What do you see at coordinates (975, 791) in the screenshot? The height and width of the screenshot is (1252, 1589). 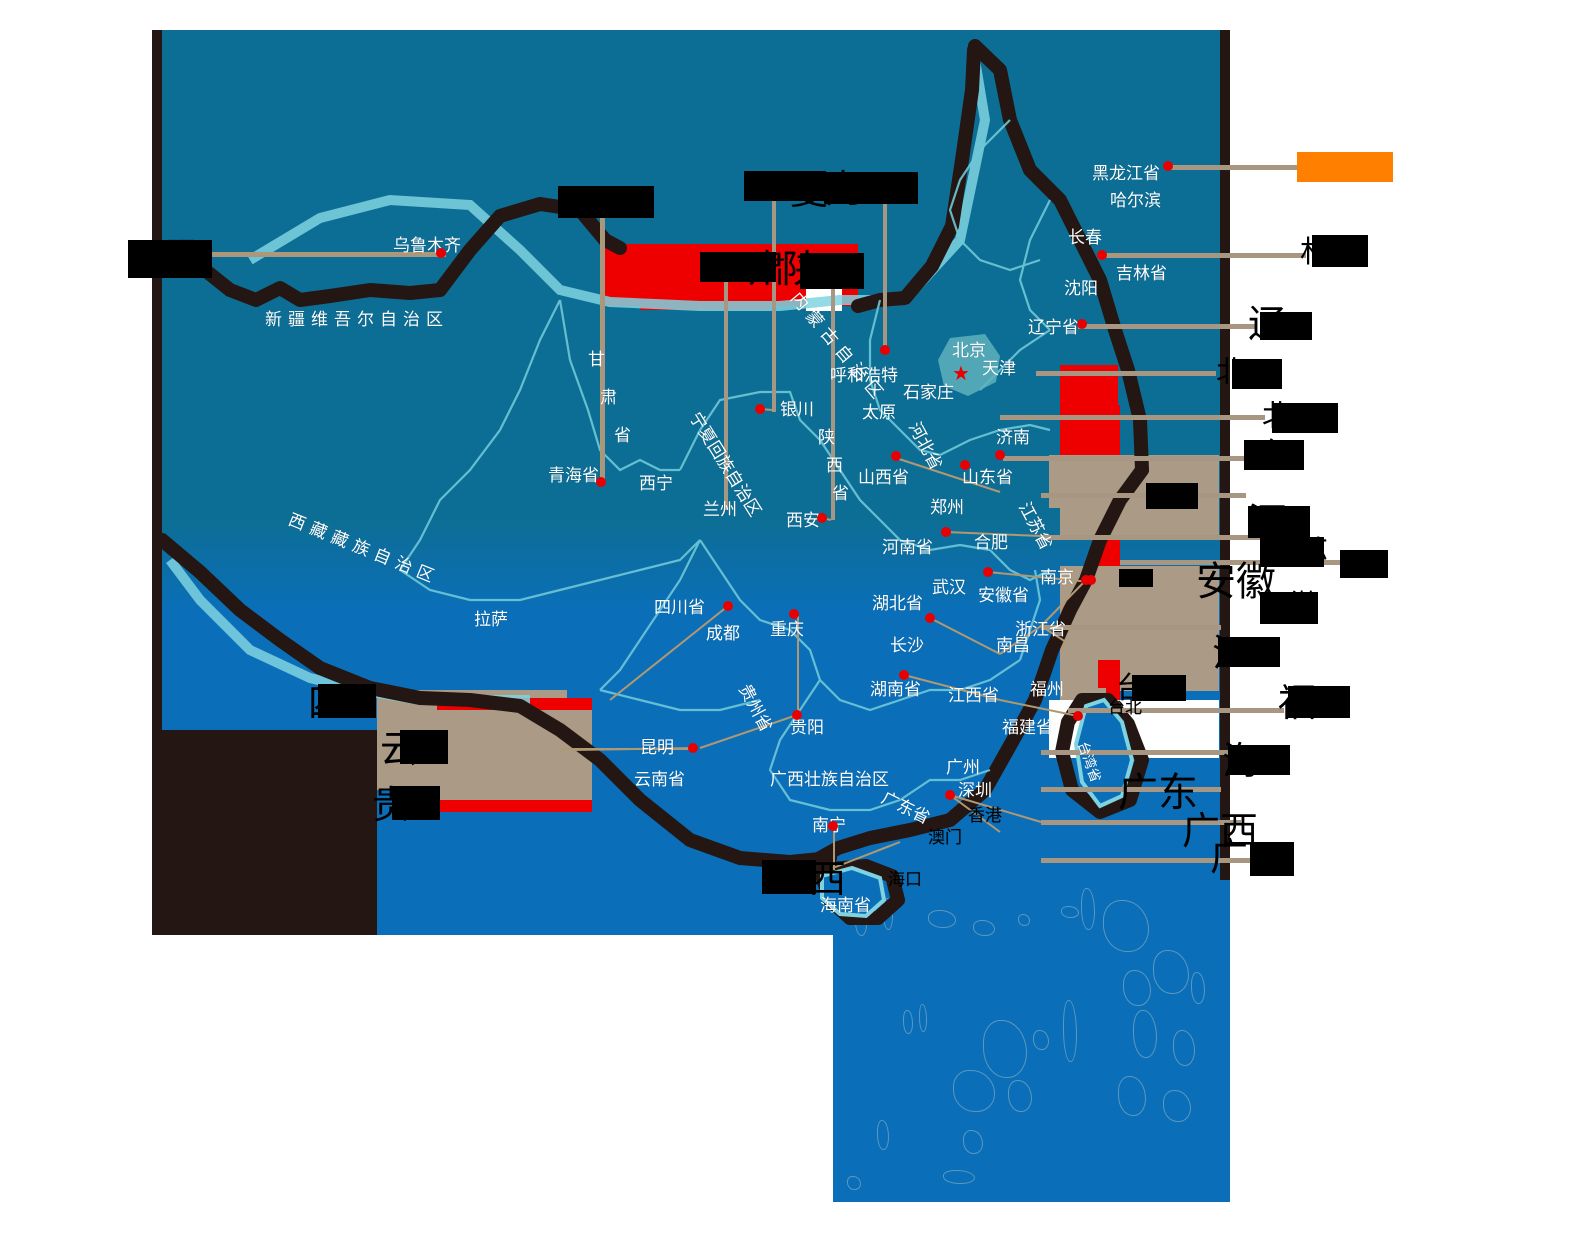 I see `map-label-city: 深圳` at bounding box center [975, 791].